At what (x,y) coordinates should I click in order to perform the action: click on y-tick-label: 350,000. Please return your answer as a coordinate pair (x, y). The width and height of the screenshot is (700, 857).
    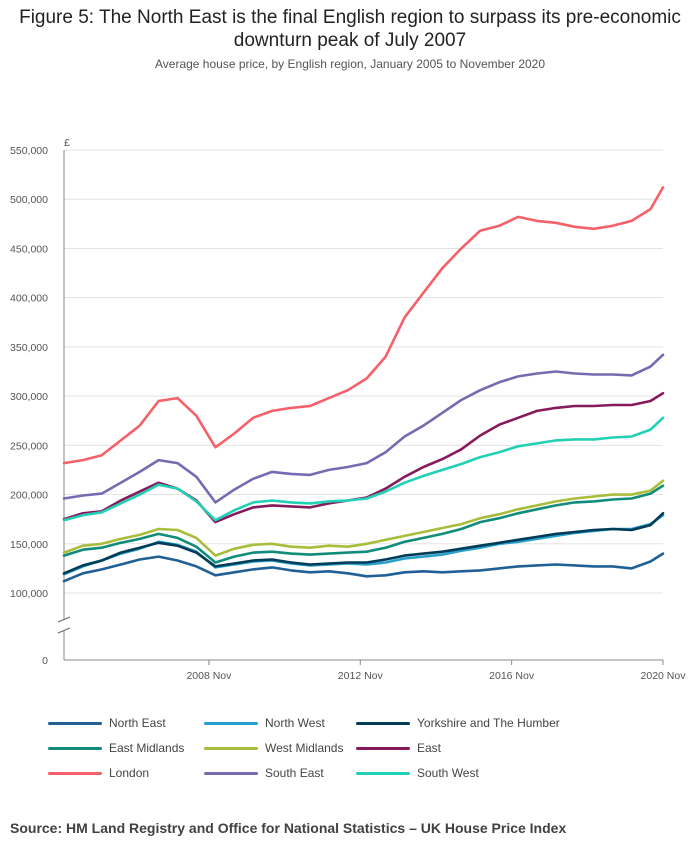
    Looking at the image, I should click on (29, 348).